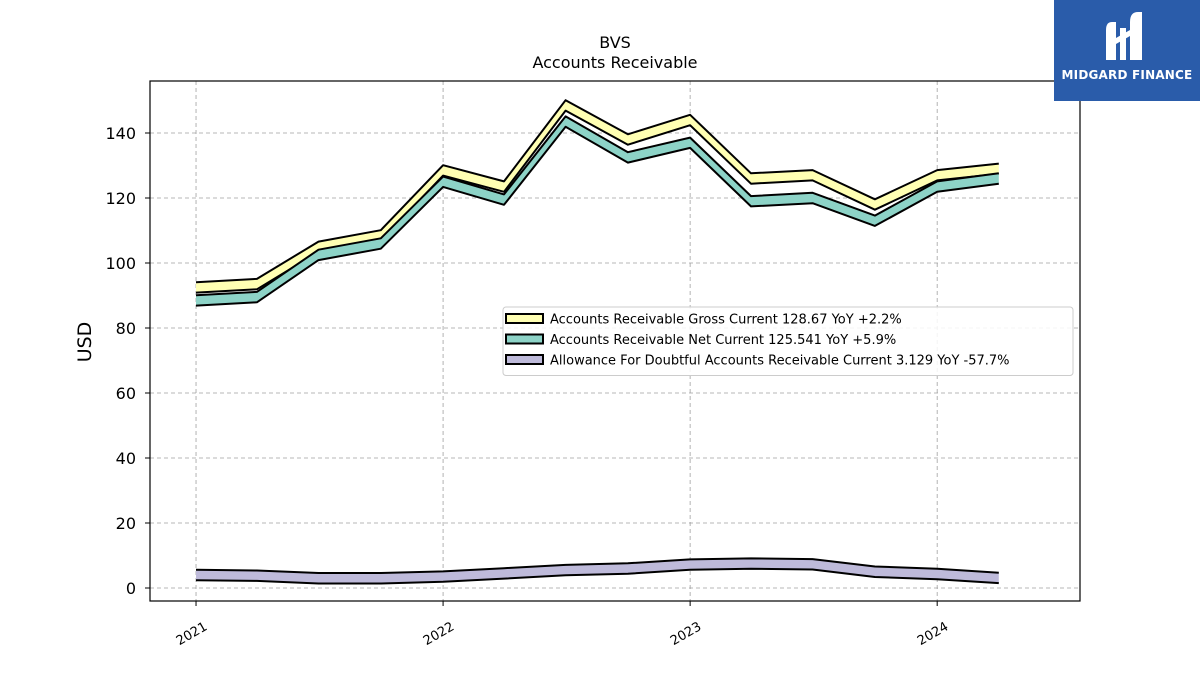 Image resolution: width=1200 pixels, height=675 pixels. I want to click on y-tick-label: 140, so click(120, 133).